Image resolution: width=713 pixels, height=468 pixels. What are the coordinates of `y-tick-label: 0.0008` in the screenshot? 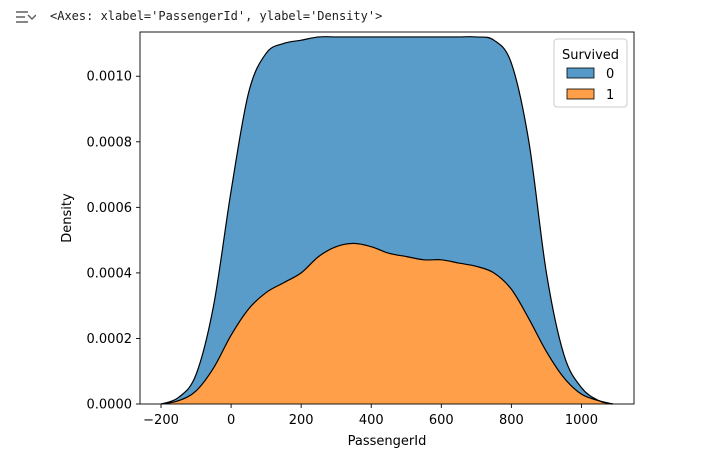 It's located at (110, 142).